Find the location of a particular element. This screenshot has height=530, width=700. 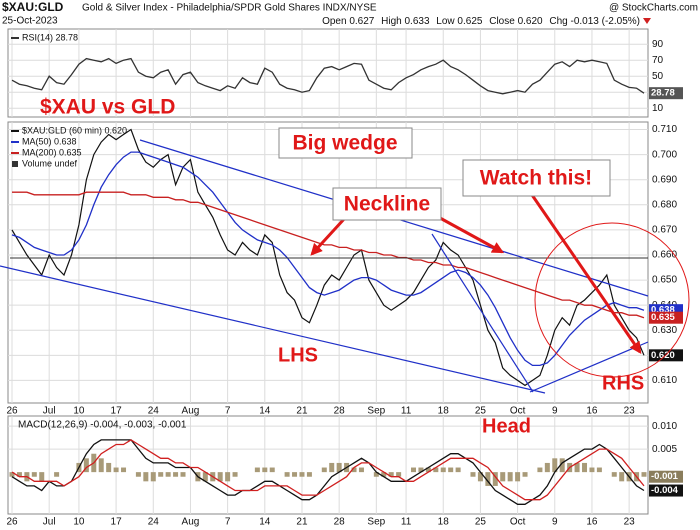

y-tick-label: 0.650 is located at coordinates (664, 280).